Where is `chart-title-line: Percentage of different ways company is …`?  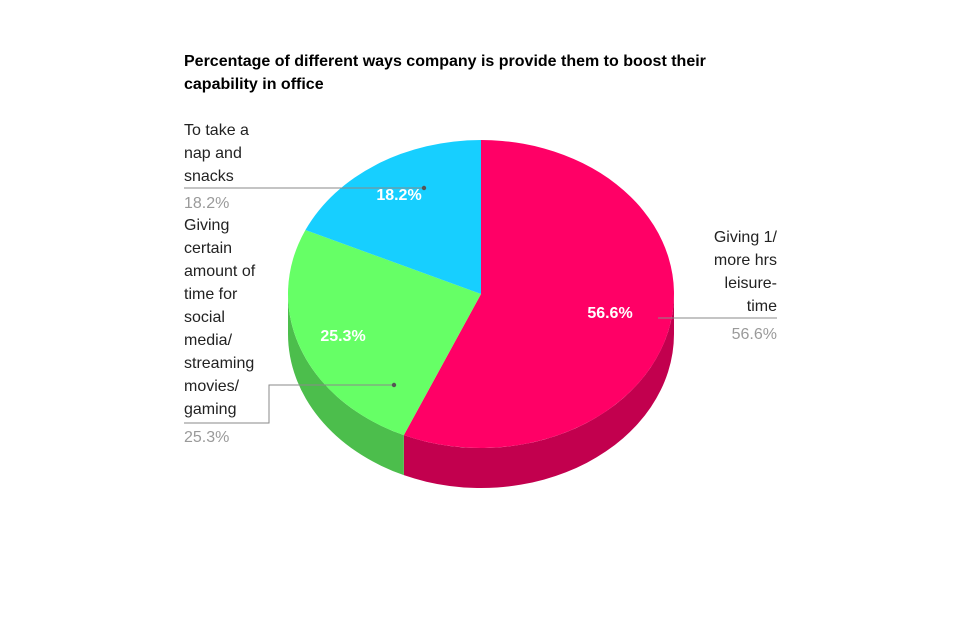
chart-title-line: Percentage of different ways company is … is located at coordinates (445, 61).